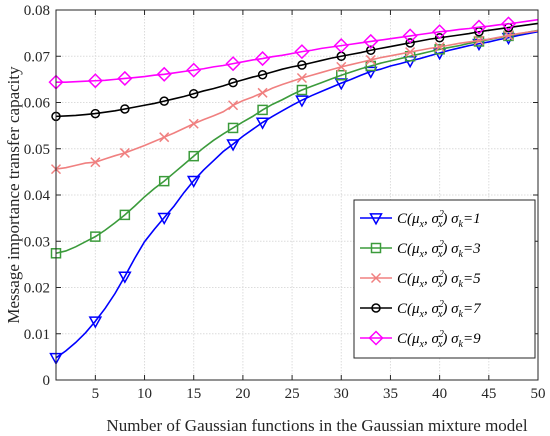 Image resolution: width=550 pixels, height=436 pixels. I want to click on y-tick-label: 0.07, so click(37, 57).